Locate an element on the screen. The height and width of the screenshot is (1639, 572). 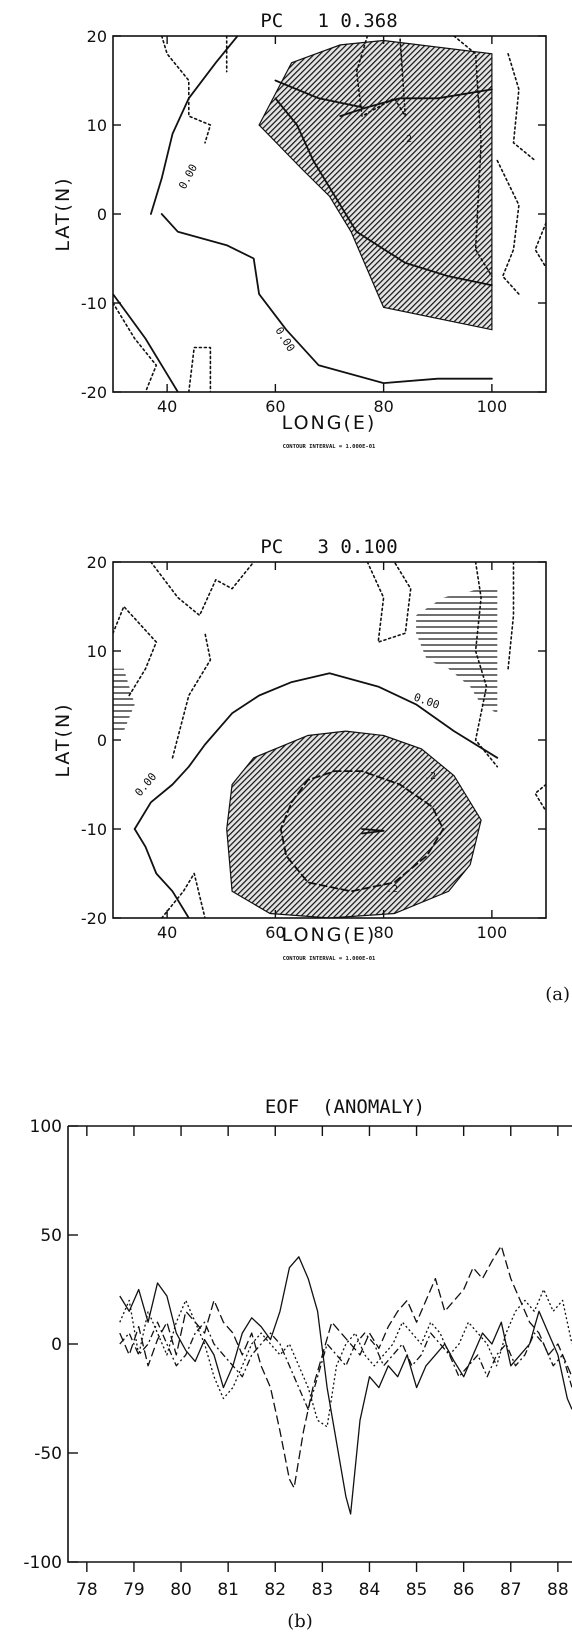
x-tick-label: 78 is located at coordinates (87, 1590).